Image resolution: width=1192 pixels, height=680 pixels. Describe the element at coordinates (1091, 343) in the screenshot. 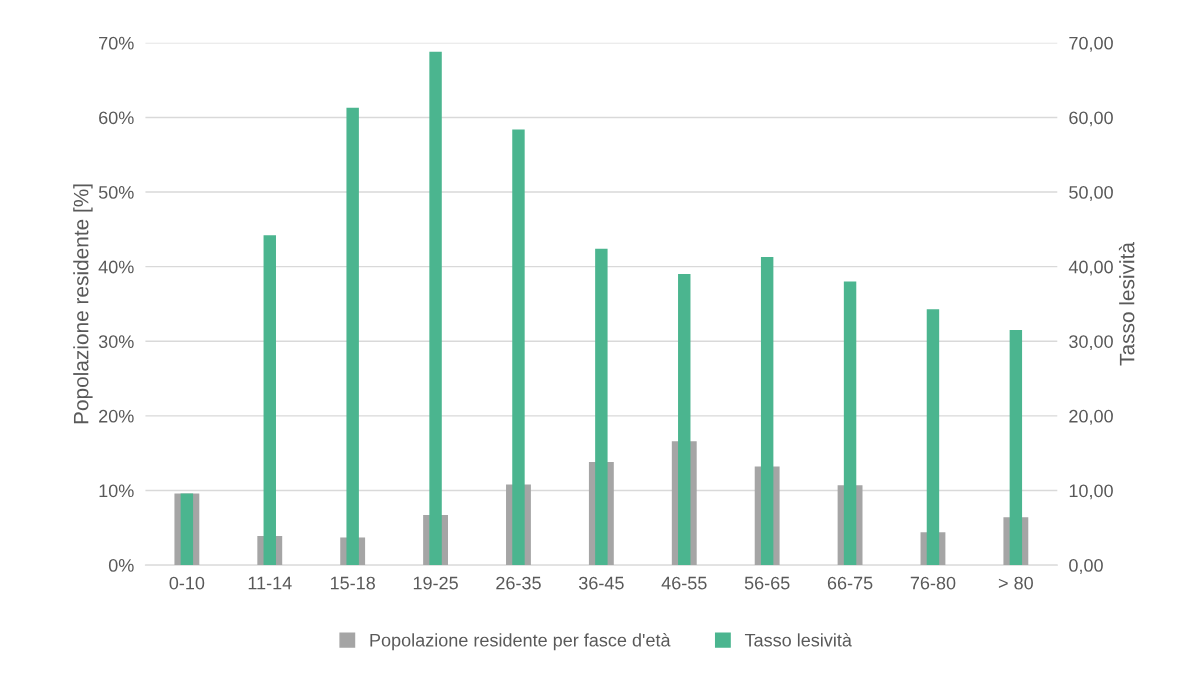

I see `y2-tick-label: 30,00` at that location.